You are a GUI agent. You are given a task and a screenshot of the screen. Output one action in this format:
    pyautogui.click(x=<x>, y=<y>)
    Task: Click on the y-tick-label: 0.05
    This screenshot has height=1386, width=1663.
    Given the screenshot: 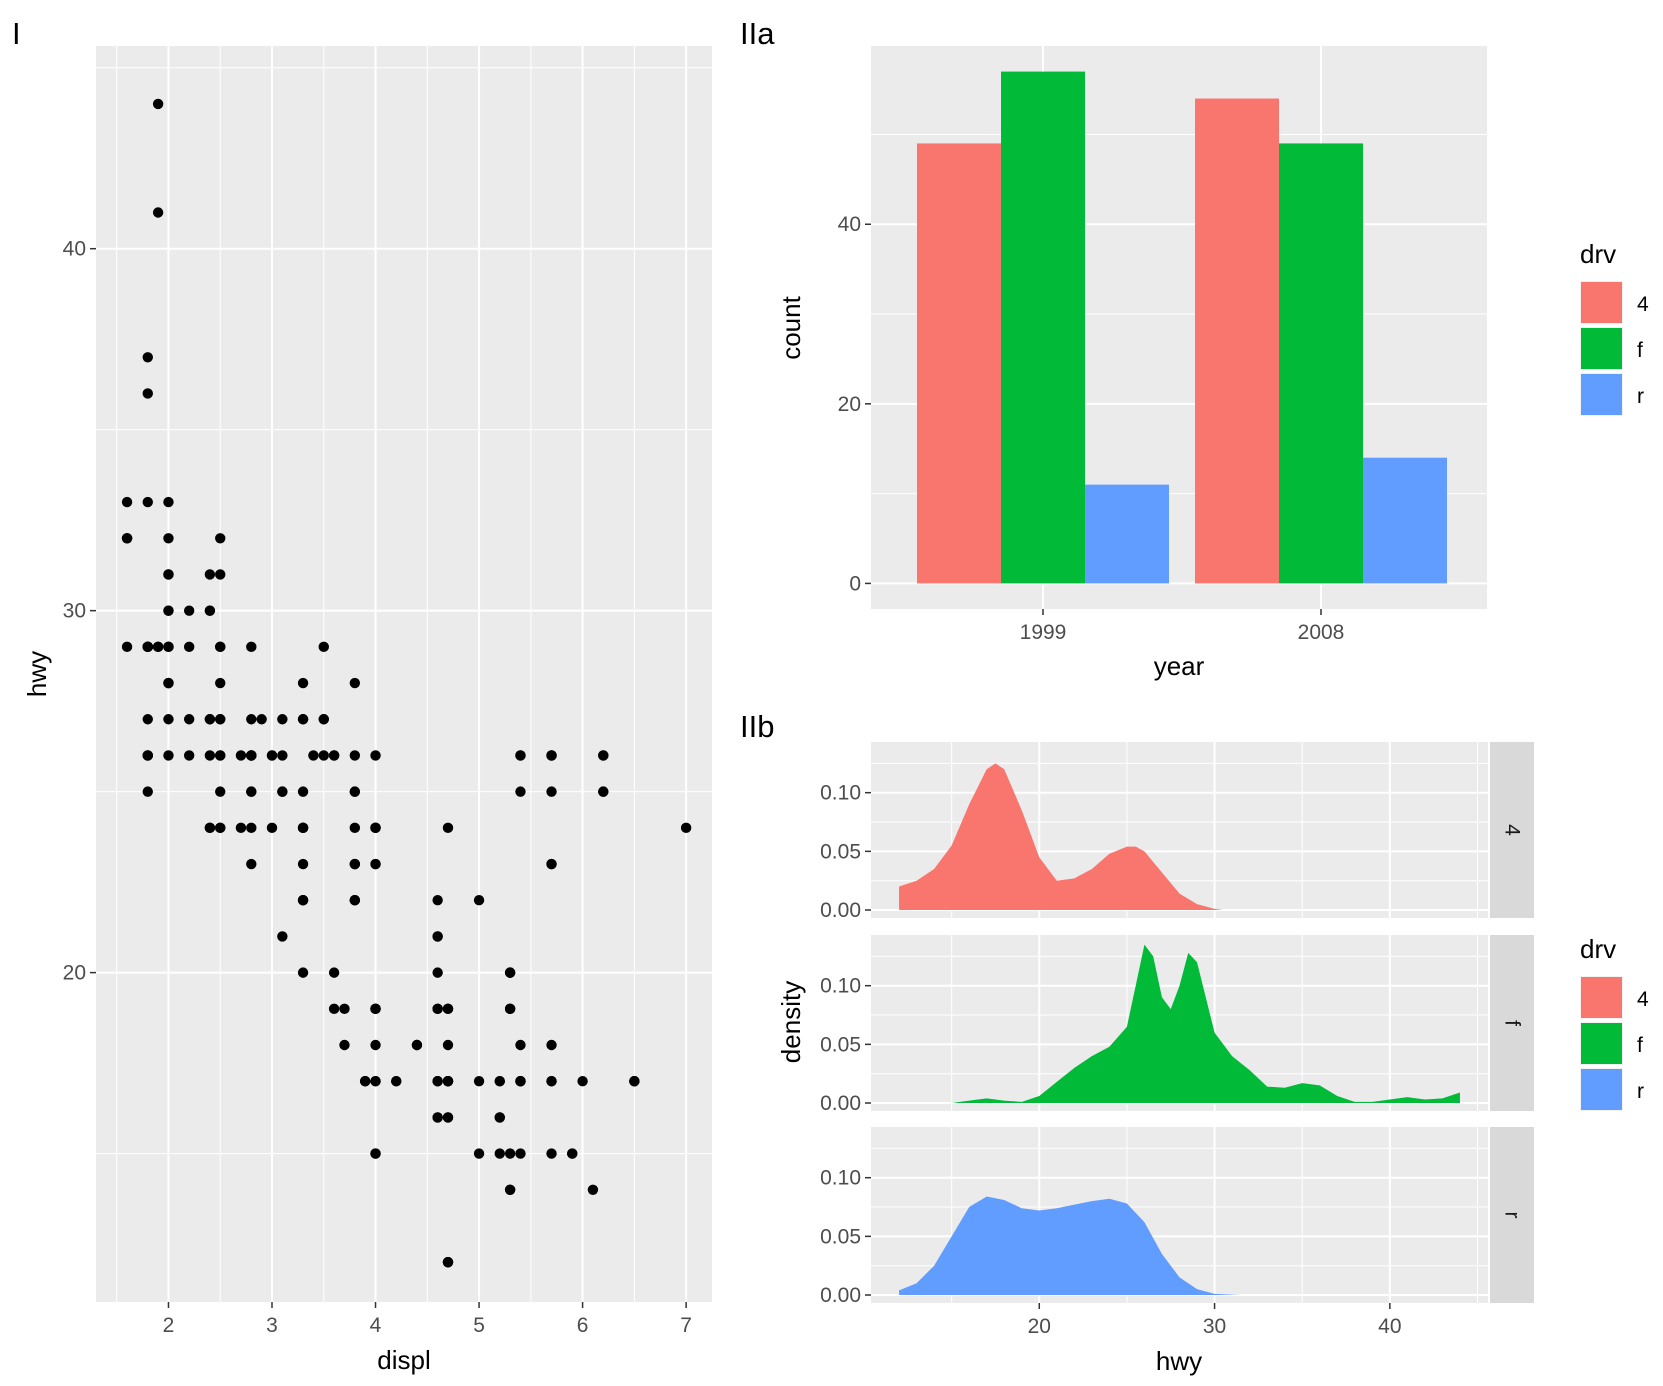 What is the action you would take?
    pyautogui.click(x=840, y=1044)
    